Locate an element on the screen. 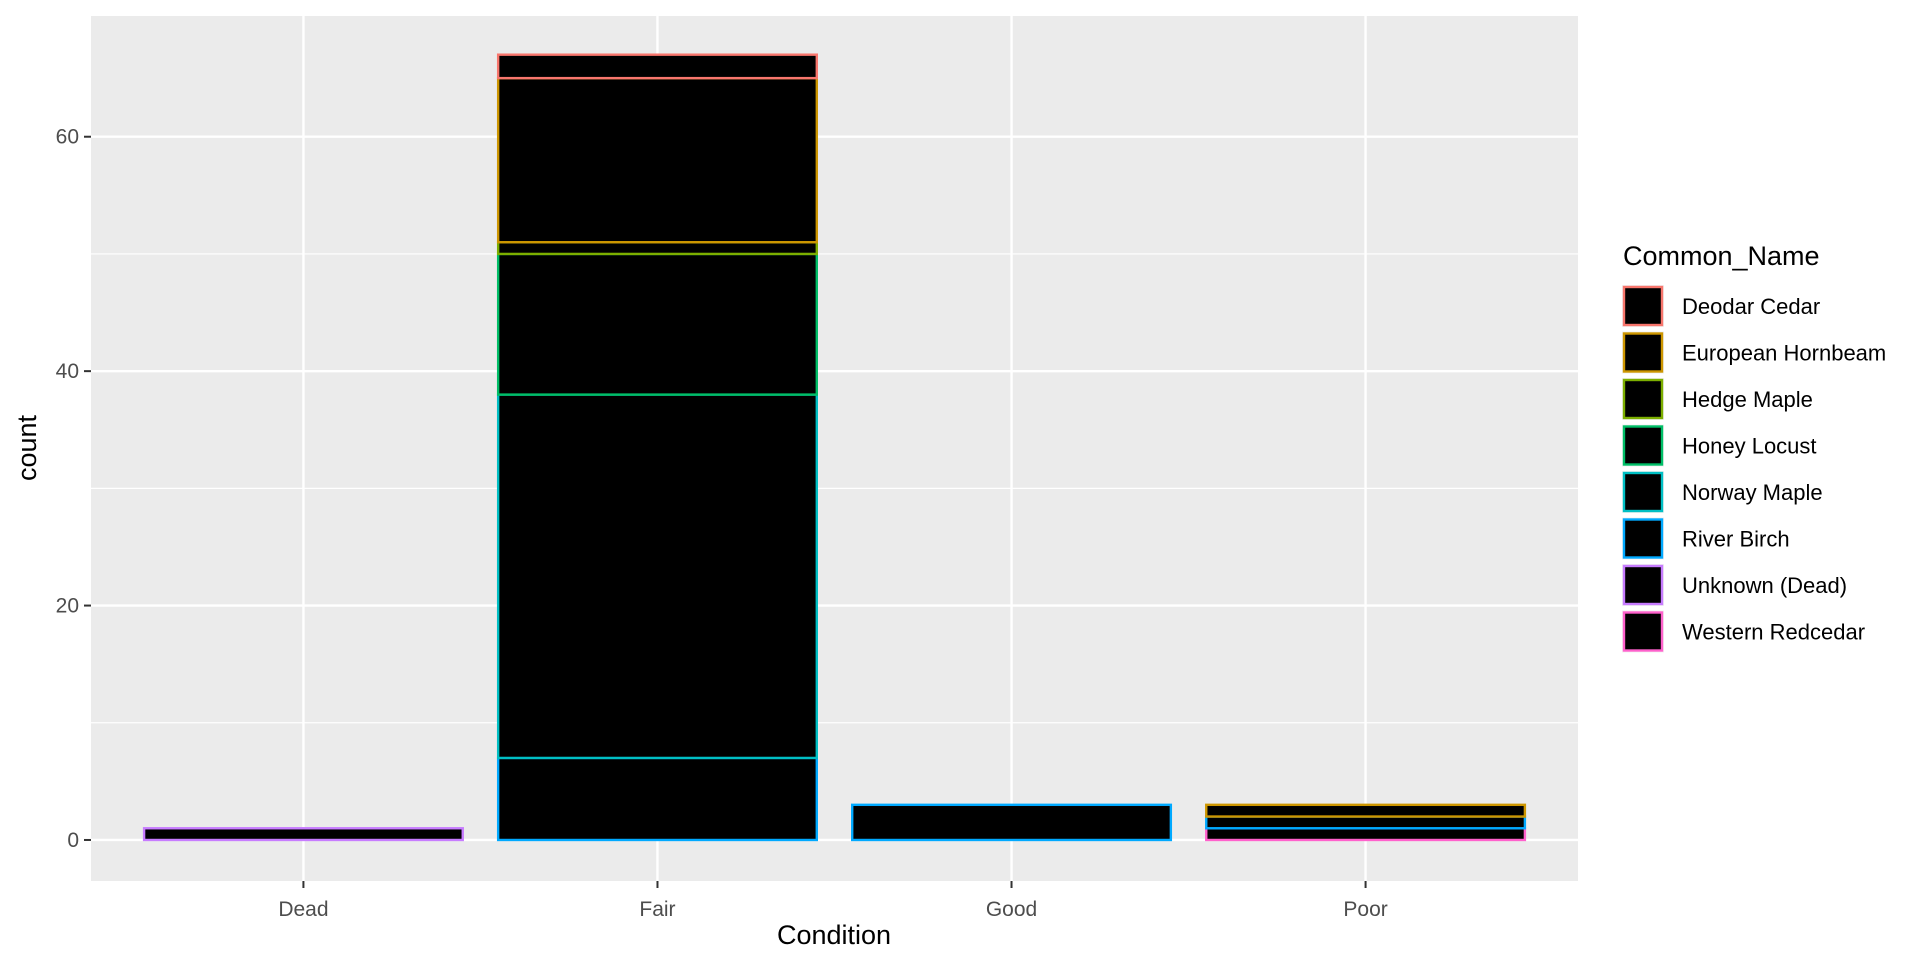 The image size is (1920, 960). x-tick-label: Poor is located at coordinates (1365, 909).